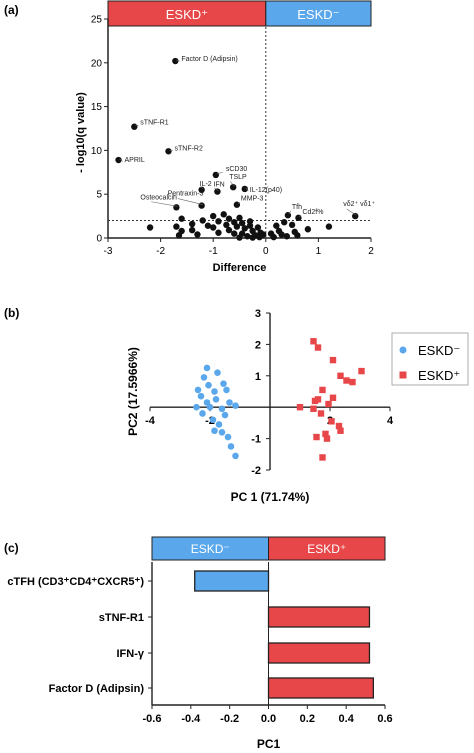 This screenshot has height=753, width=474. I want to click on y-tick-label: 2, so click(258, 345).